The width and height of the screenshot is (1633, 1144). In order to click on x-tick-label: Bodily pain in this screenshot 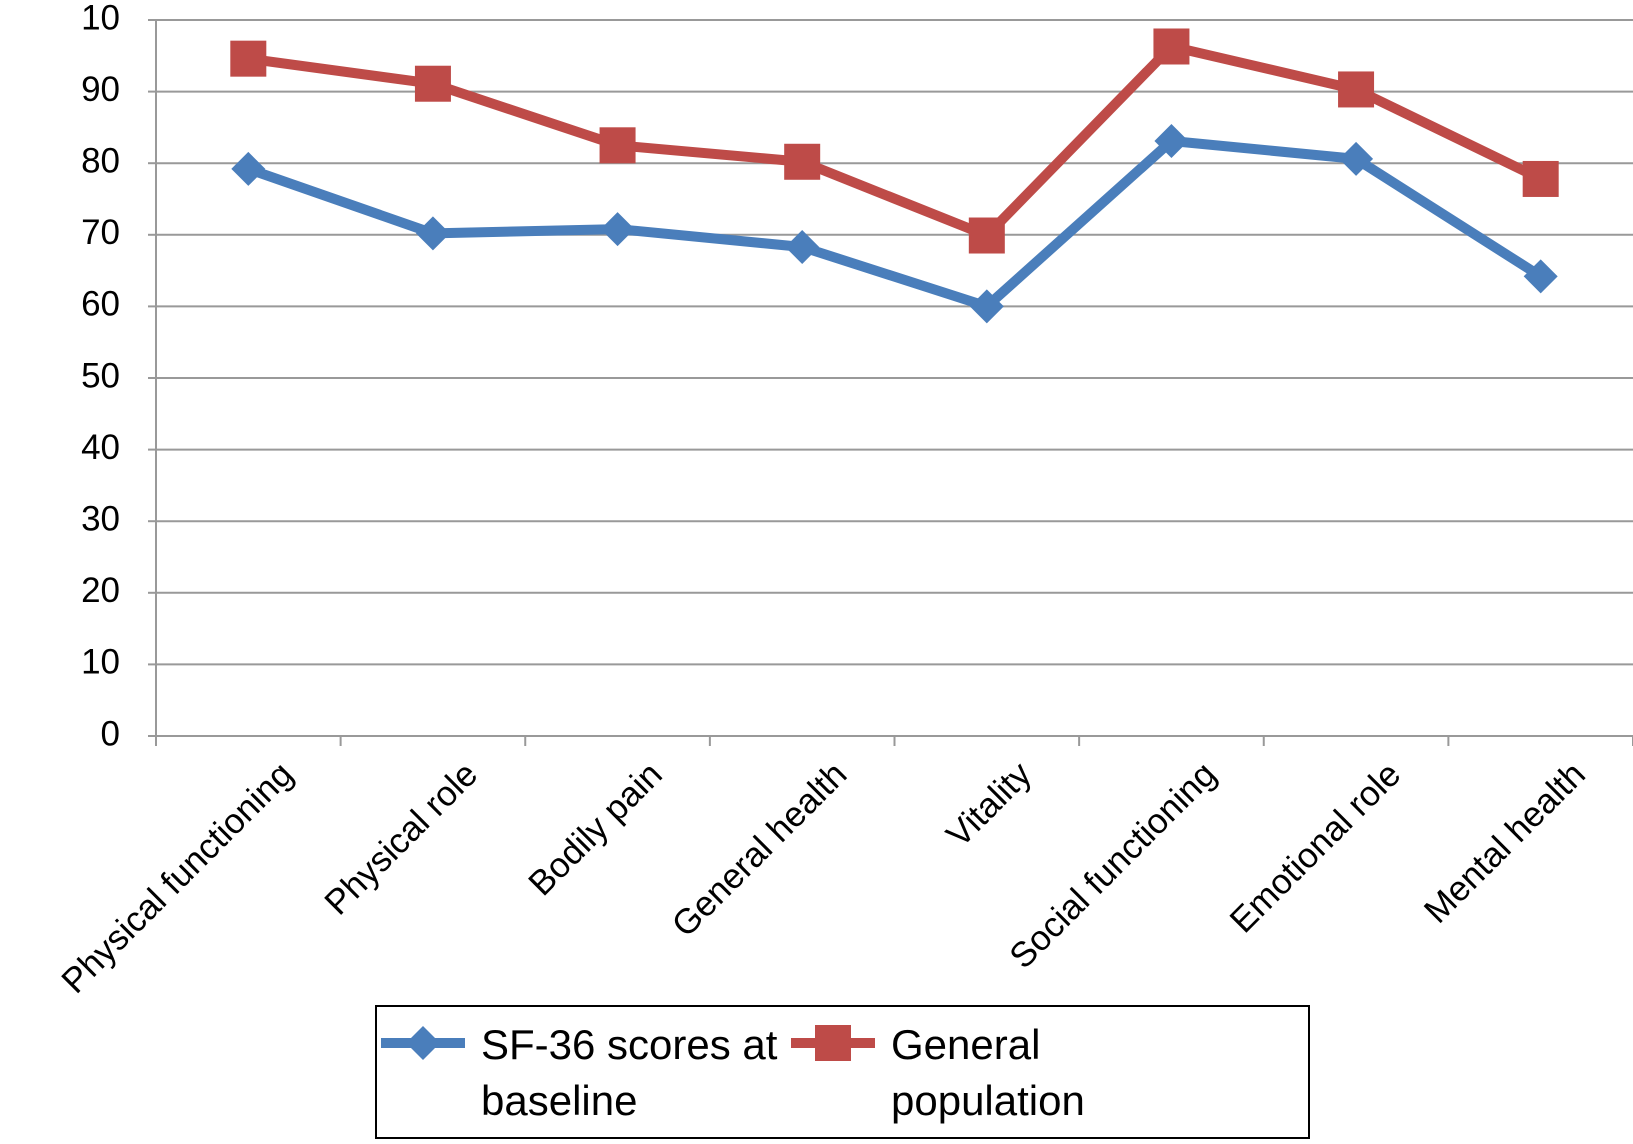, I will do `click(595, 829)`.